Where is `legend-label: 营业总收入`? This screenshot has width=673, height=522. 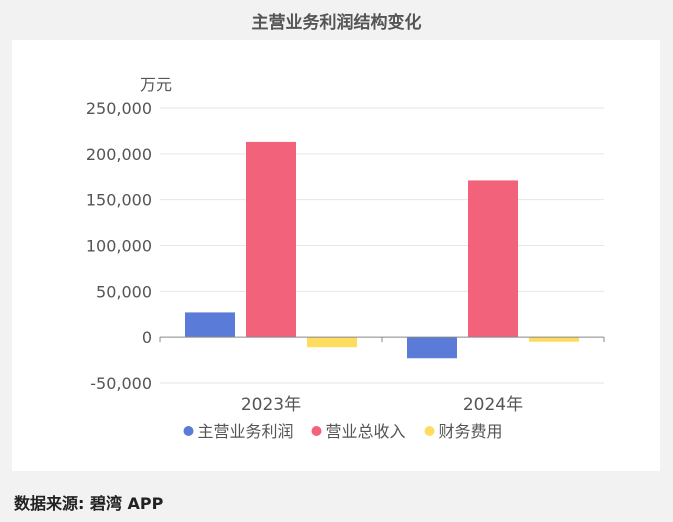 legend-label: 营业总收入 is located at coordinates (366, 431).